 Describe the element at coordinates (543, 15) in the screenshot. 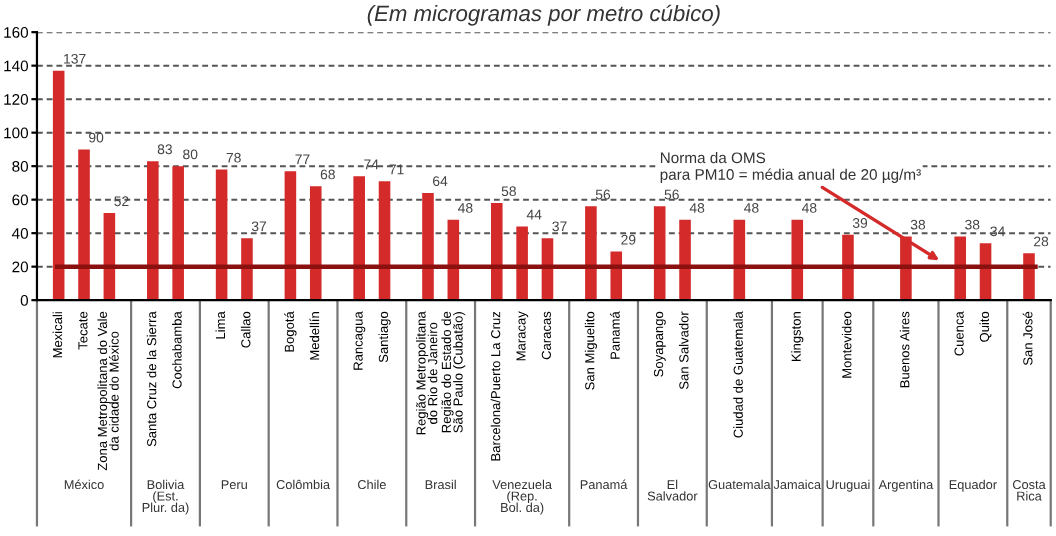

I see `chart-title: (Em microgramas por metro cúbico)` at that location.